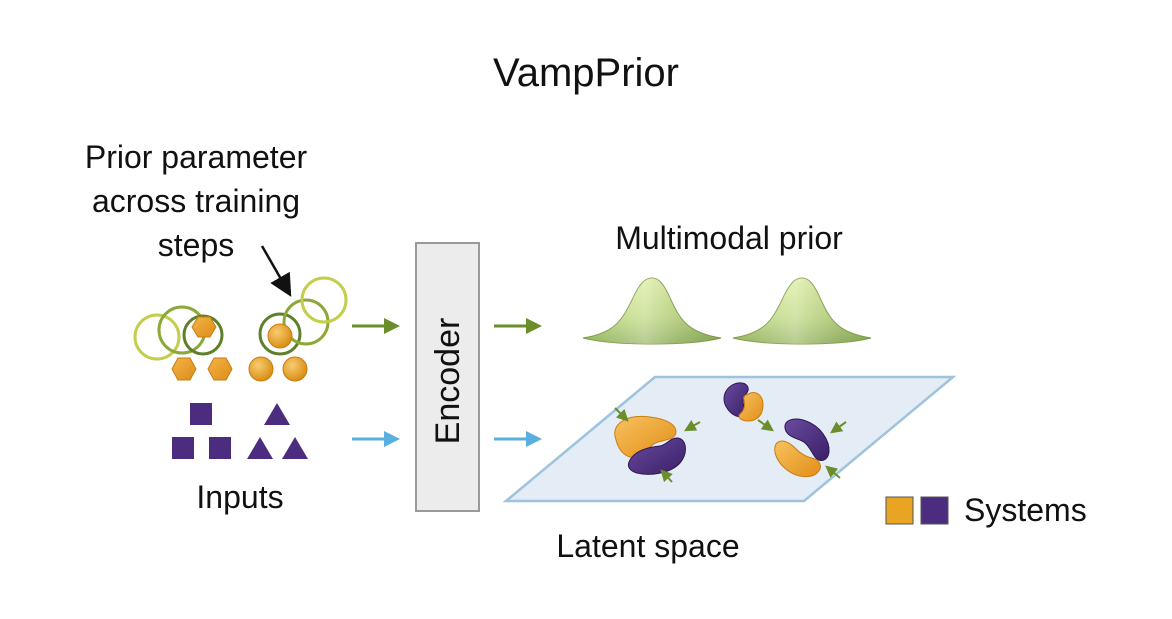 This screenshot has width=1172, height=619. Describe the element at coordinates (201, 431) in the screenshot. I see `square-inputs` at that location.